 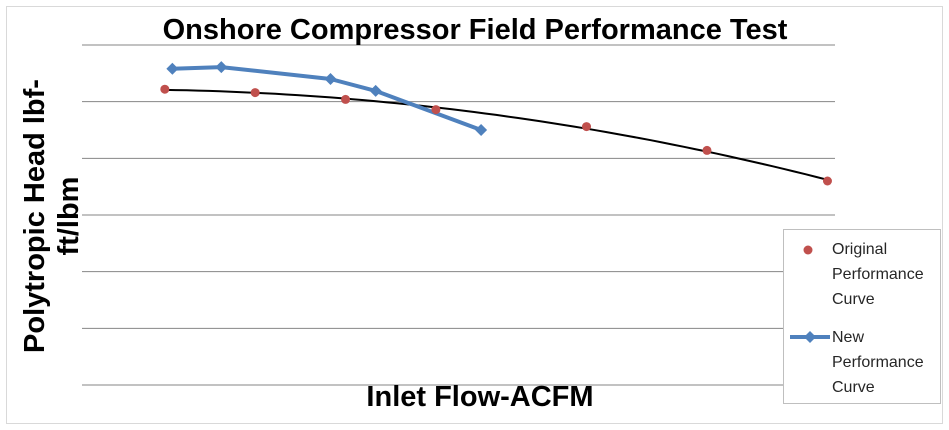 What do you see at coordinates (808, 250) in the screenshot?
I see `legend-marker-original` at bounding box center [808, 250].